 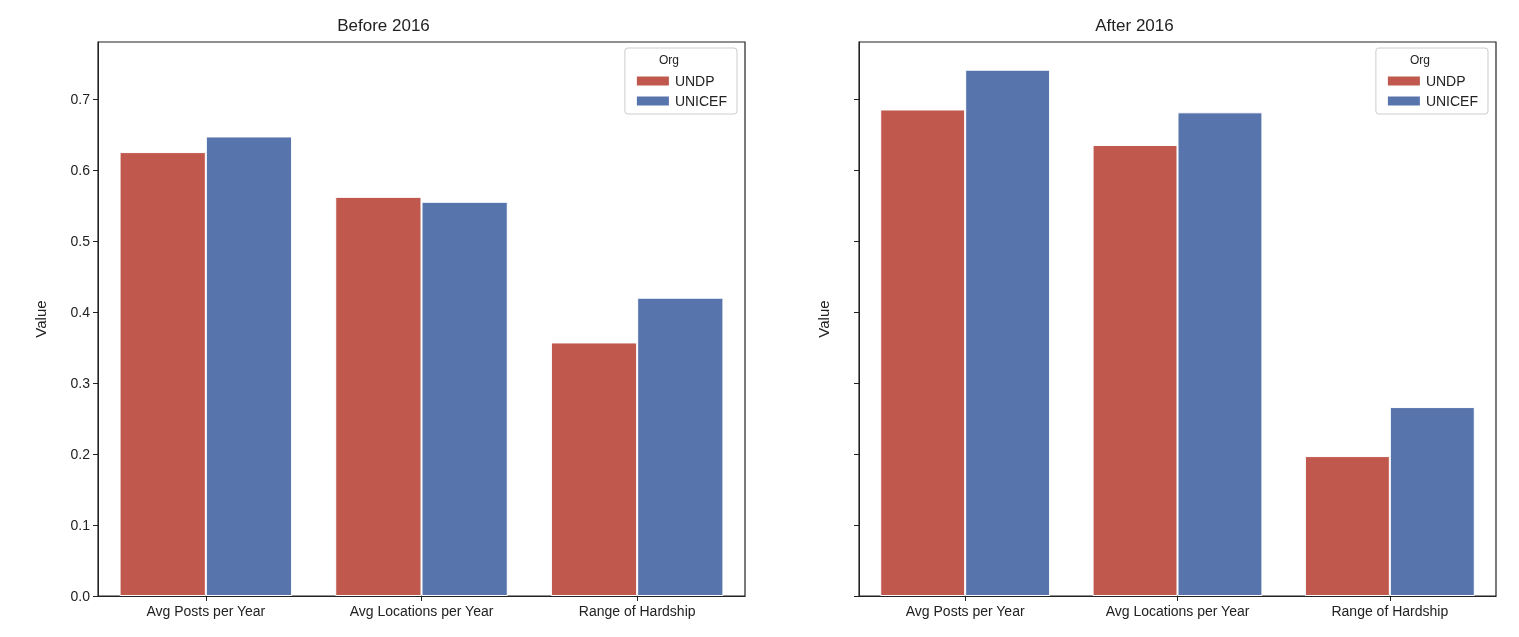 I want to click on chart-title: After 2016, so click(x=1134, y=25).